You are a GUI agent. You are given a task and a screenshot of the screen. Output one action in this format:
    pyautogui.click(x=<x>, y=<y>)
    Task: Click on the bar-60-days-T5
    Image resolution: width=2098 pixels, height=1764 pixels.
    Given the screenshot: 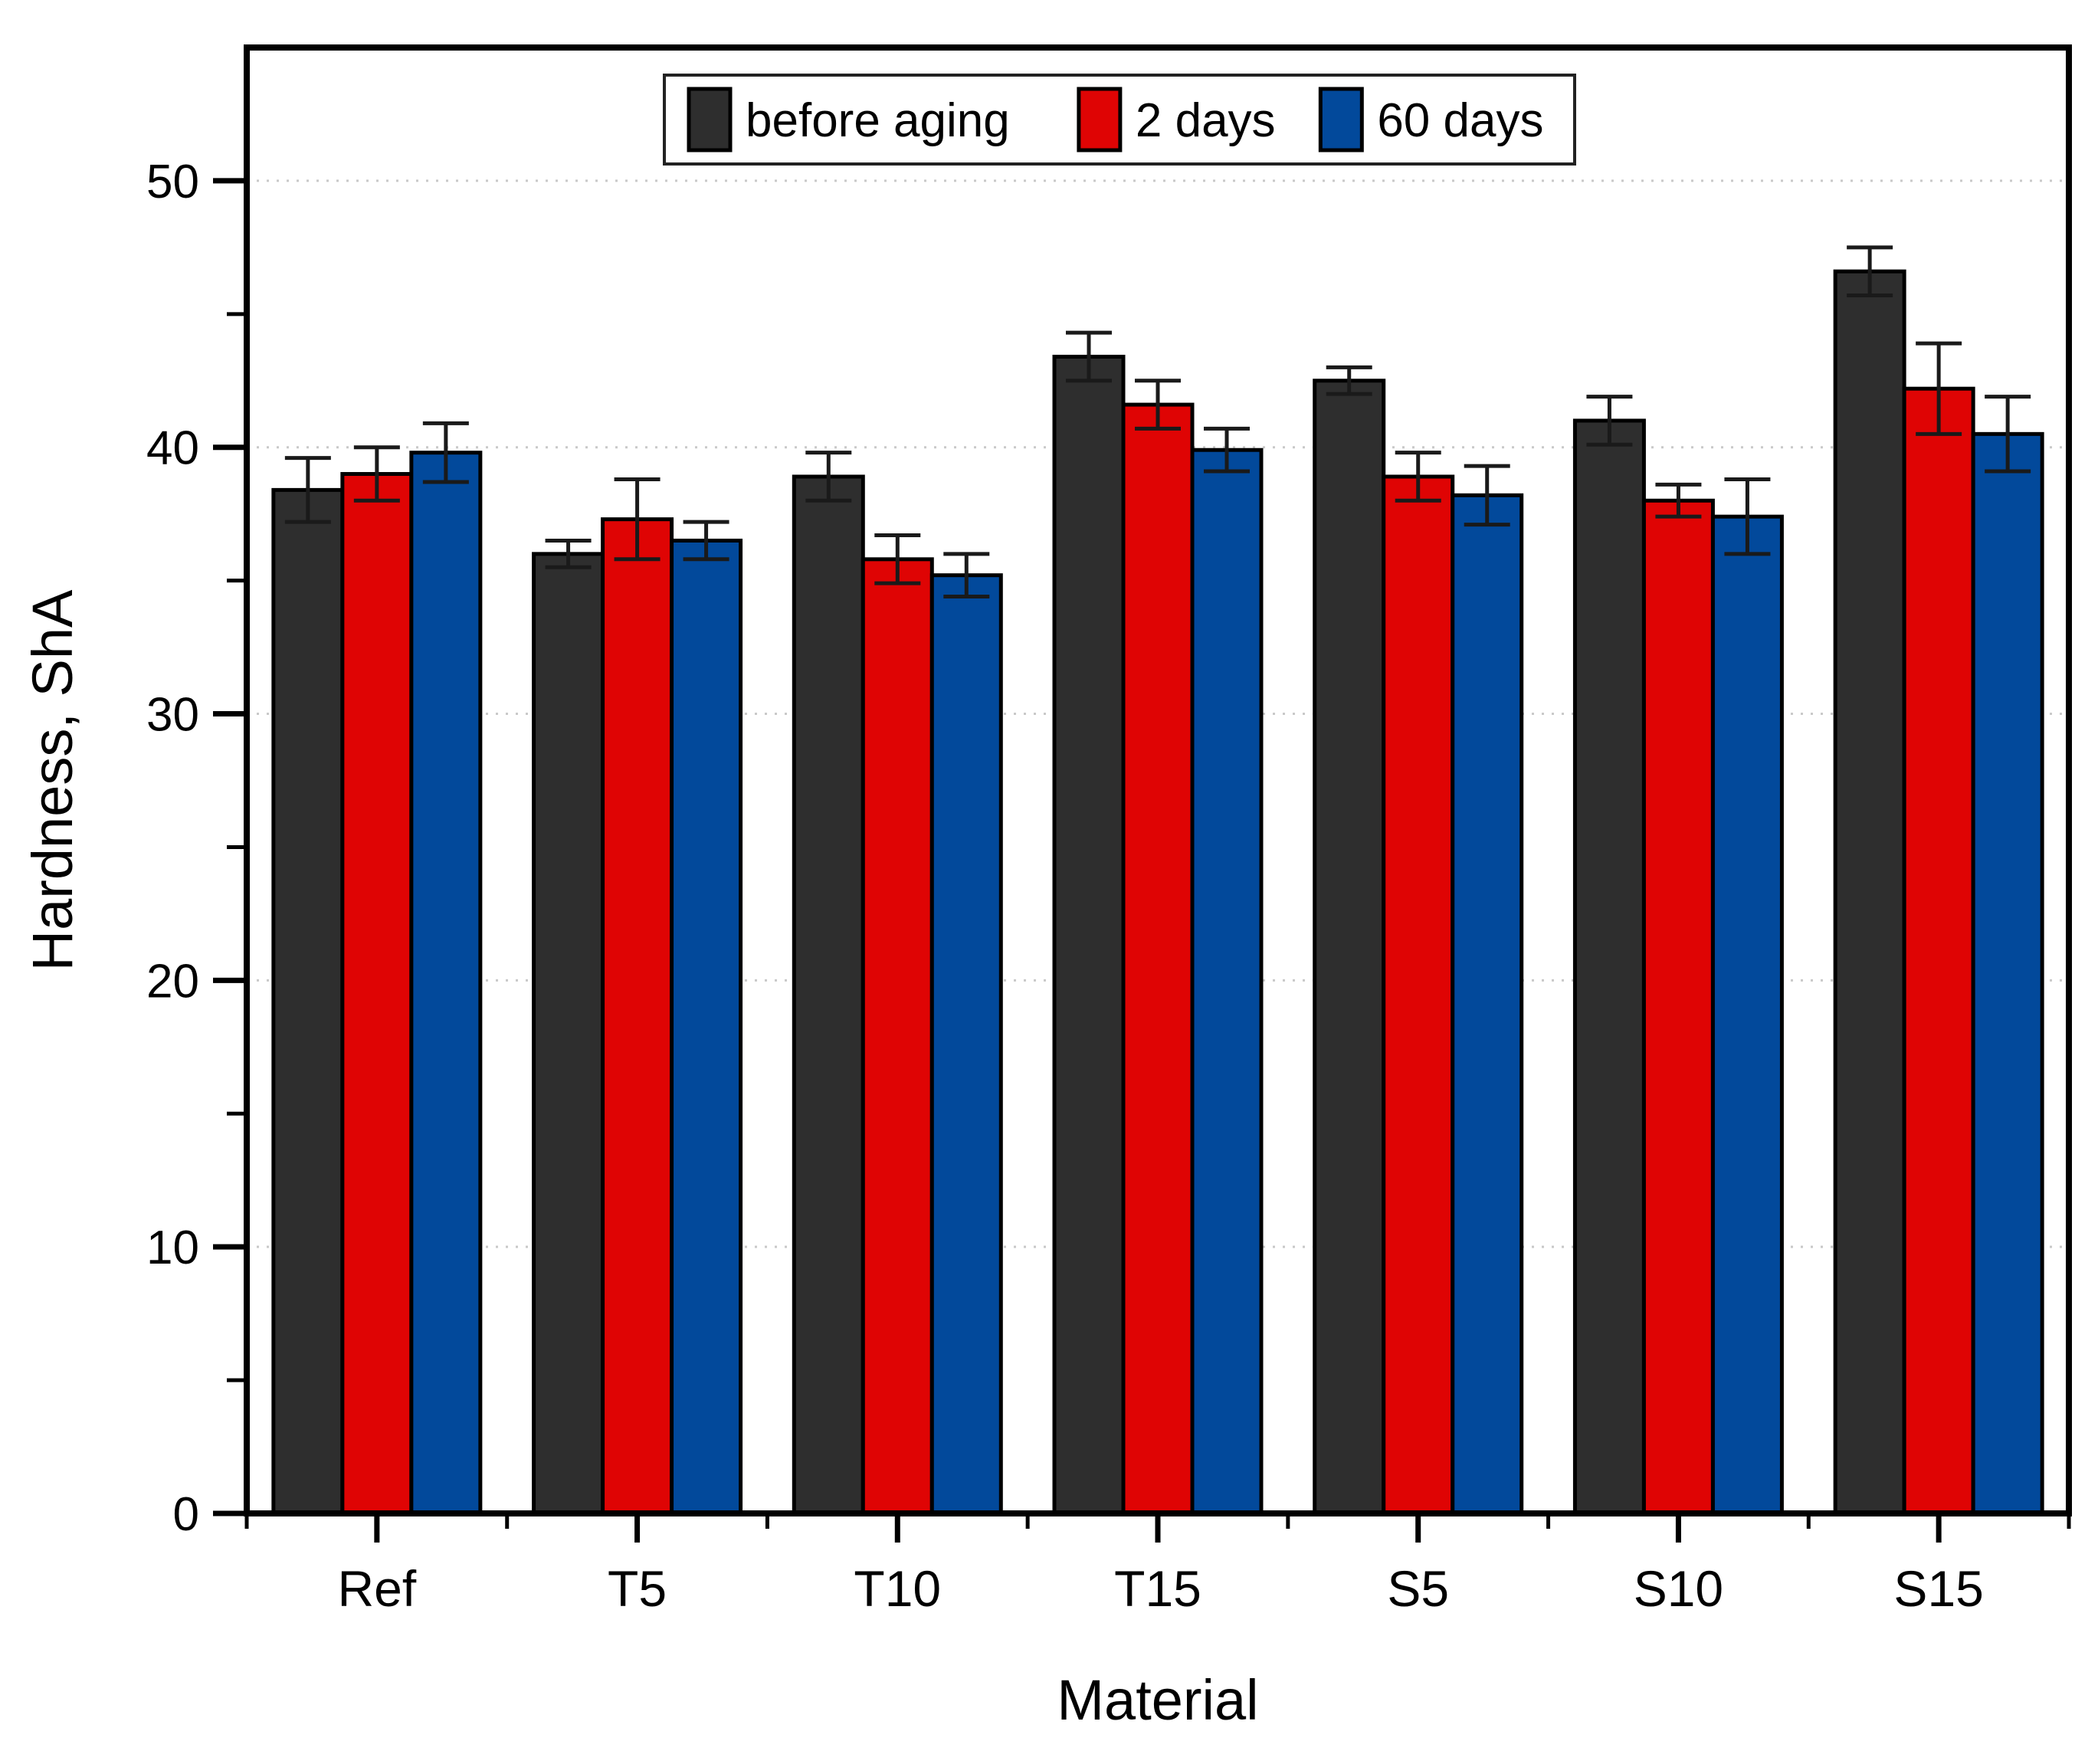 What is the action you would take?
    pyautogui.click(x=706, y=1027)
    